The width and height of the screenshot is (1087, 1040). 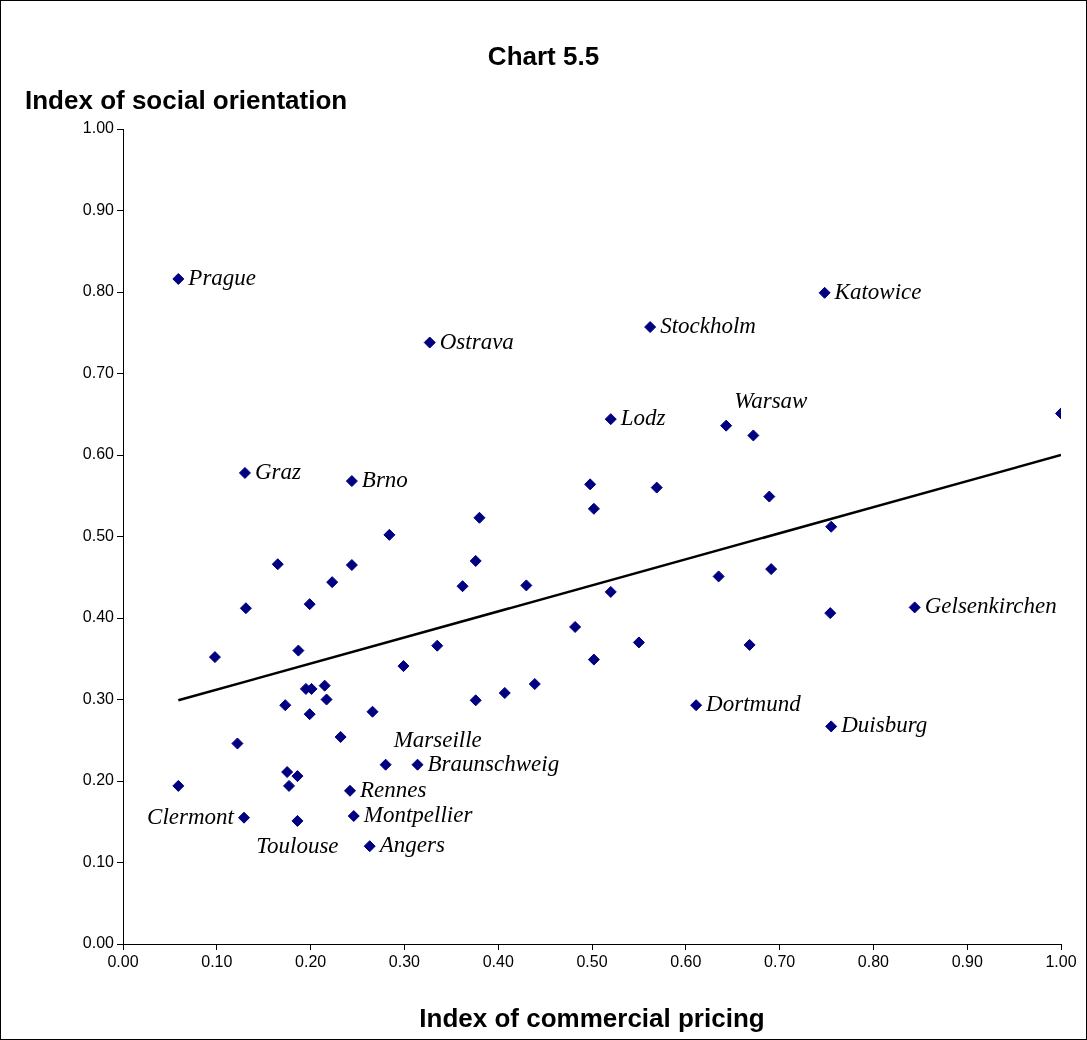 What do you see at coordinates (98, 128) in the screenshot?
I see `y-tick-label: 1.00` at bounding box center [98, 128].